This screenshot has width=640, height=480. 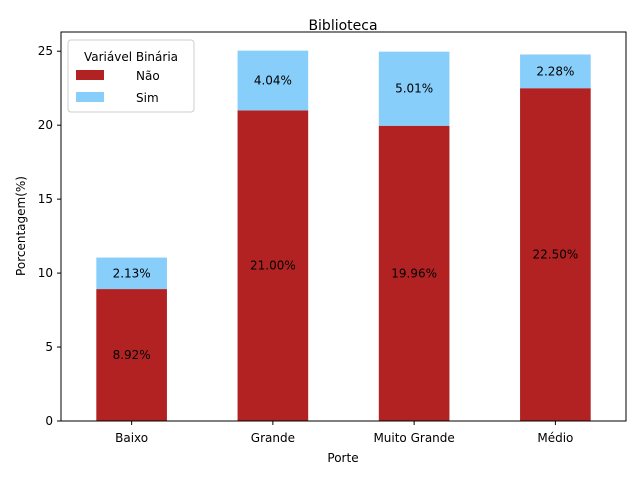 I want to click on bar-label-nao-medio: 22.50%, so click(x=555, y=255).